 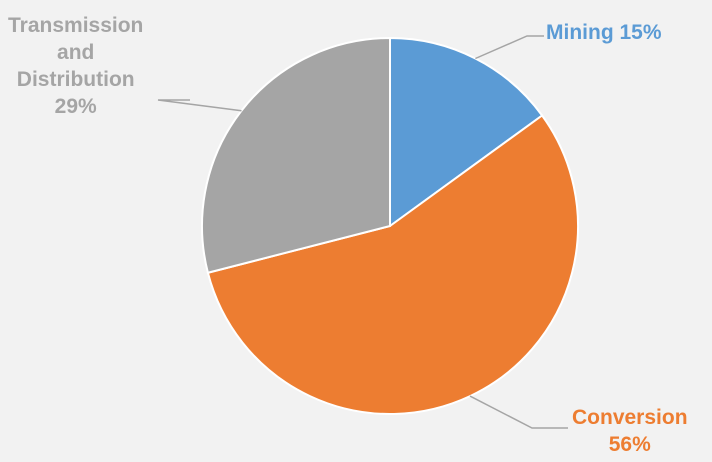 I want to click on leader-line-transmission-and-distribution, so click(x=199, y=105).